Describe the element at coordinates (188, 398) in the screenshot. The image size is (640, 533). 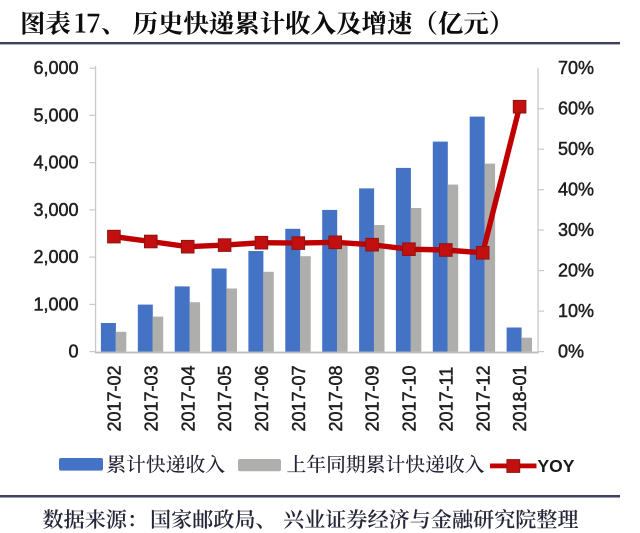
I see `svg-text: 2017-04` at that location.